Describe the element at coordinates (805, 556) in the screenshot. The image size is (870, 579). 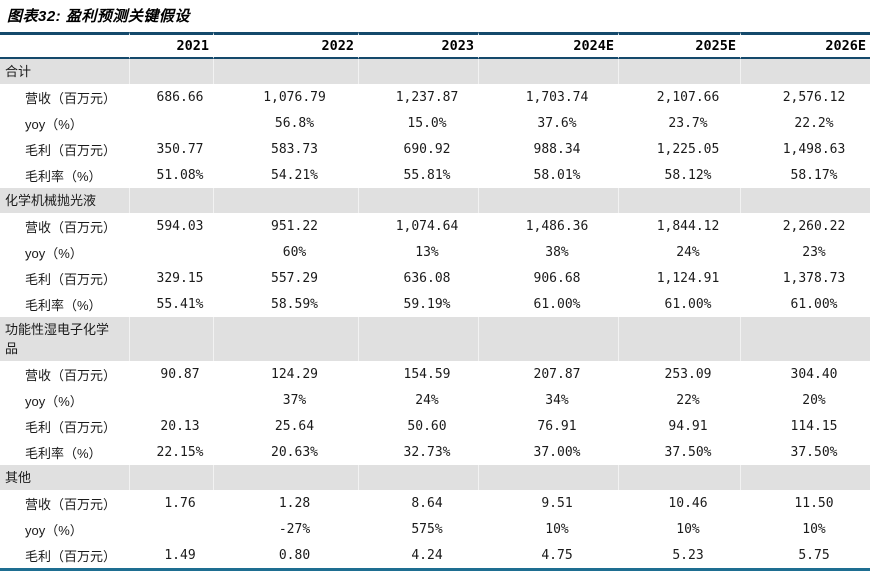
I see `data-cell: 5.75` at that location.